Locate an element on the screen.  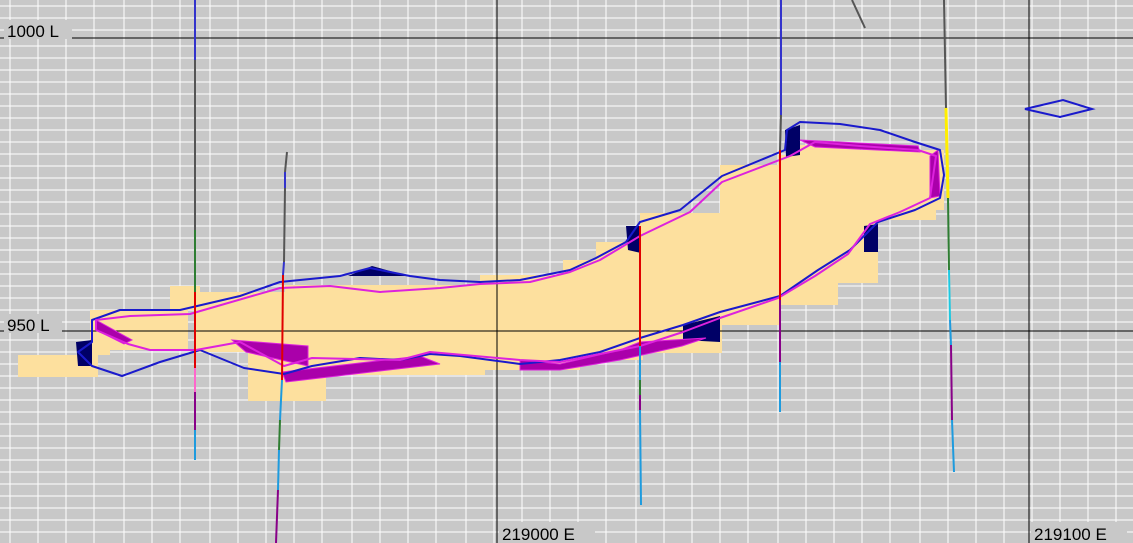
level-label-1000: 1000 L is located at coordinates (33, 31).